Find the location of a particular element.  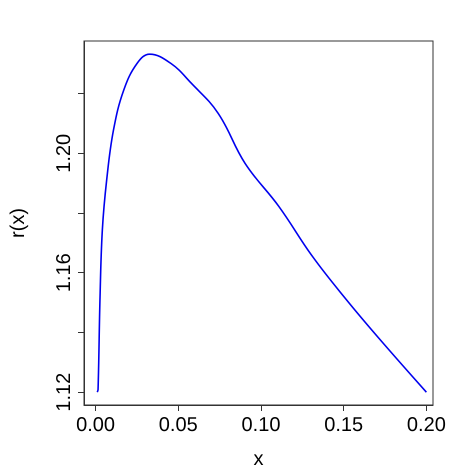

x-axis-title: x is located at coordinates (259, 459).